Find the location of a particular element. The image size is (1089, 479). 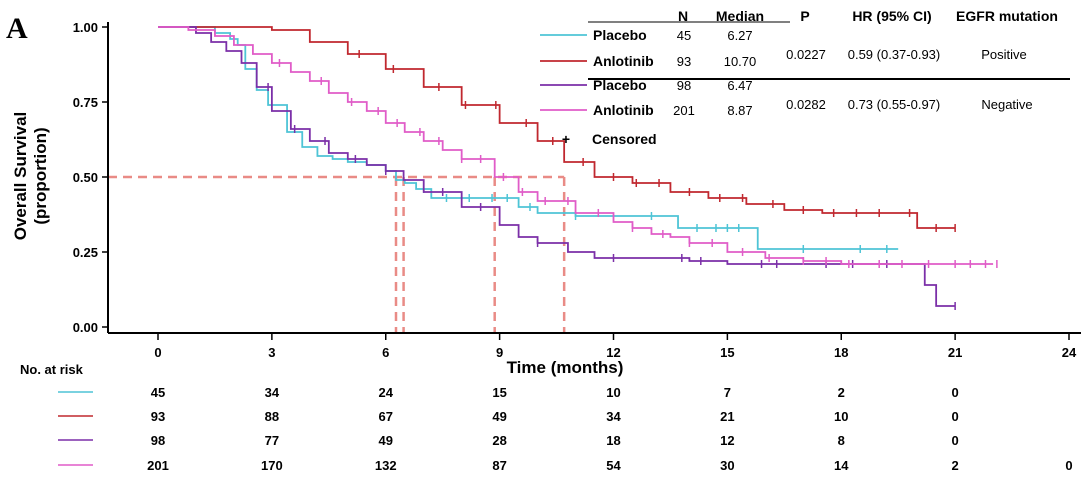

legend-header-egfr: EGFR mutation is located at coordinates (1007, 16).